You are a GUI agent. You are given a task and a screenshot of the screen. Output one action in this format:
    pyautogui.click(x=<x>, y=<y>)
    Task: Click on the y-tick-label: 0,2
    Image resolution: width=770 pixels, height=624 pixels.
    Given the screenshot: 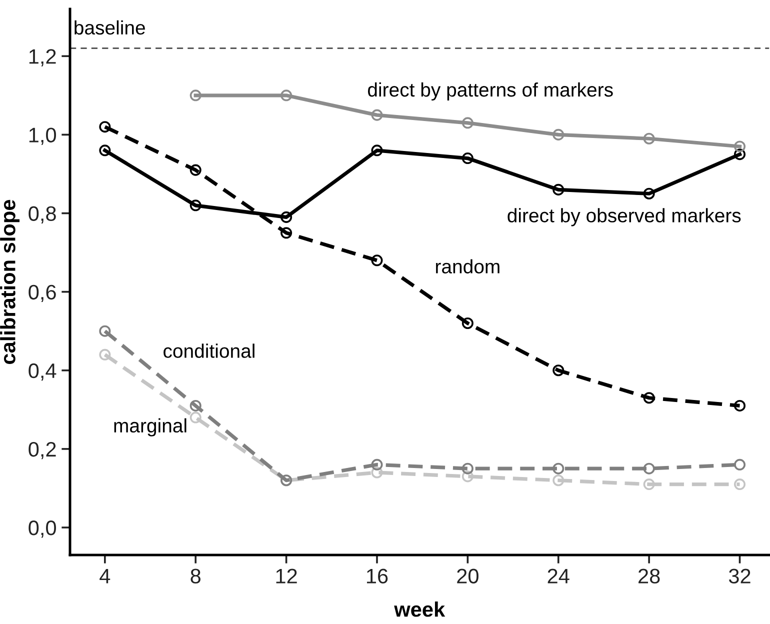 What is the action you would take?
    pyautogui.click(x=42, y=451)
    